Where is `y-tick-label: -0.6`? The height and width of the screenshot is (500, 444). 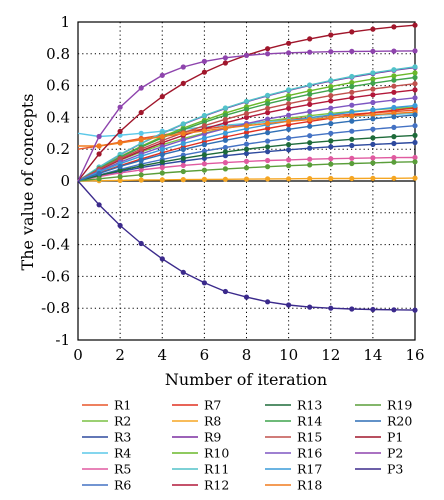
y-tick-label: -0.6 is located at coordinates (55, 276).